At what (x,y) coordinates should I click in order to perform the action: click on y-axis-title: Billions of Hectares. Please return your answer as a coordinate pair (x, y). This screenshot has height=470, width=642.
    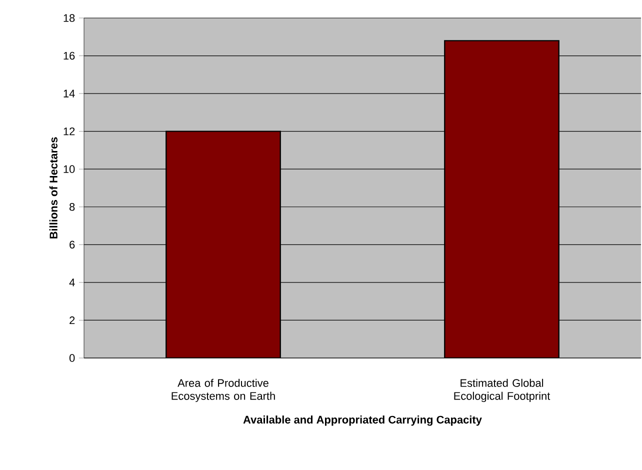
    Looking at the image, I should click on (53, 187).